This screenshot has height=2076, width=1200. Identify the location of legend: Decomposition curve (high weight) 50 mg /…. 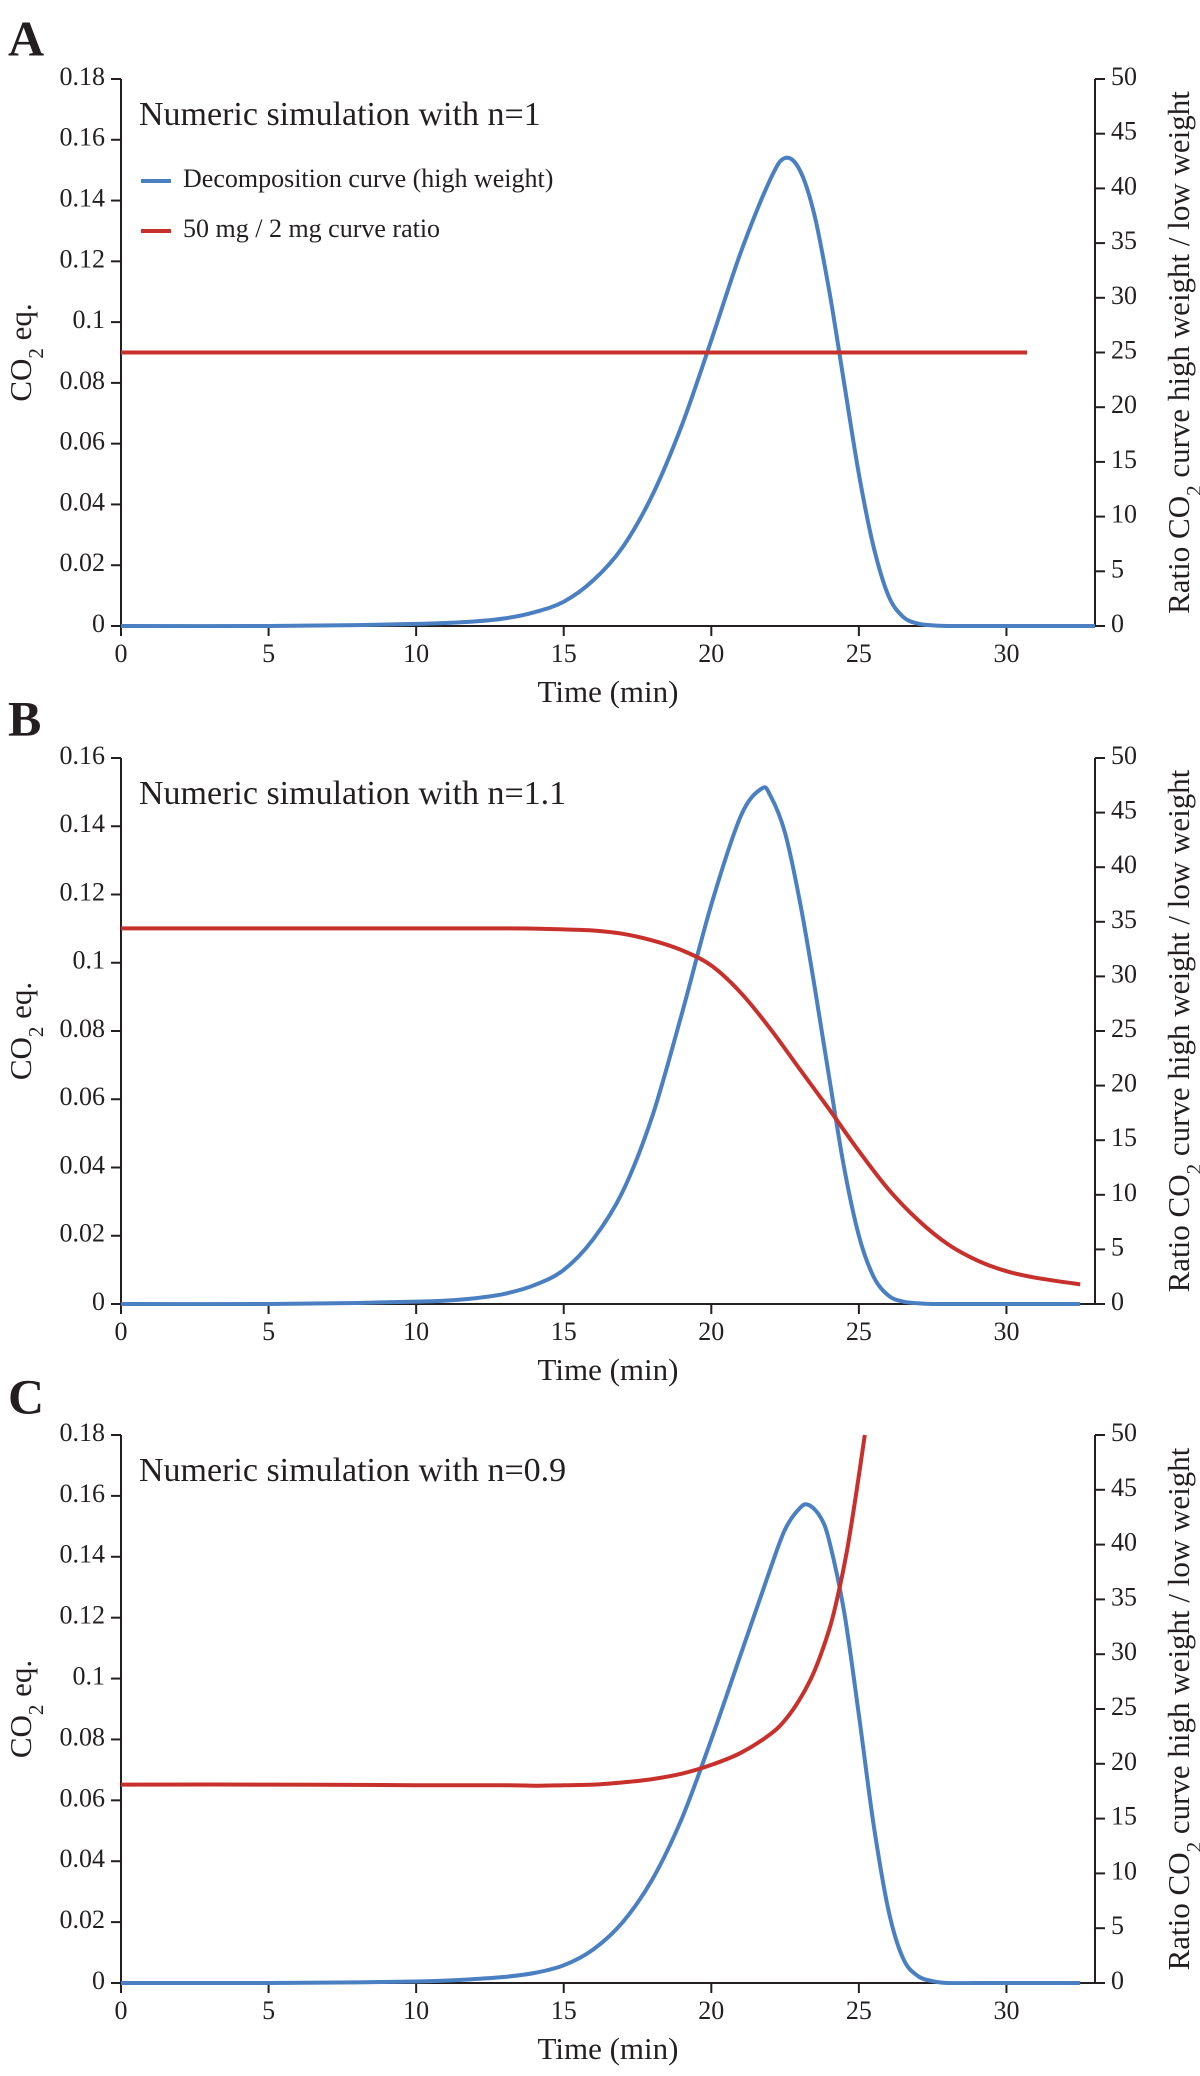
(347, 203).